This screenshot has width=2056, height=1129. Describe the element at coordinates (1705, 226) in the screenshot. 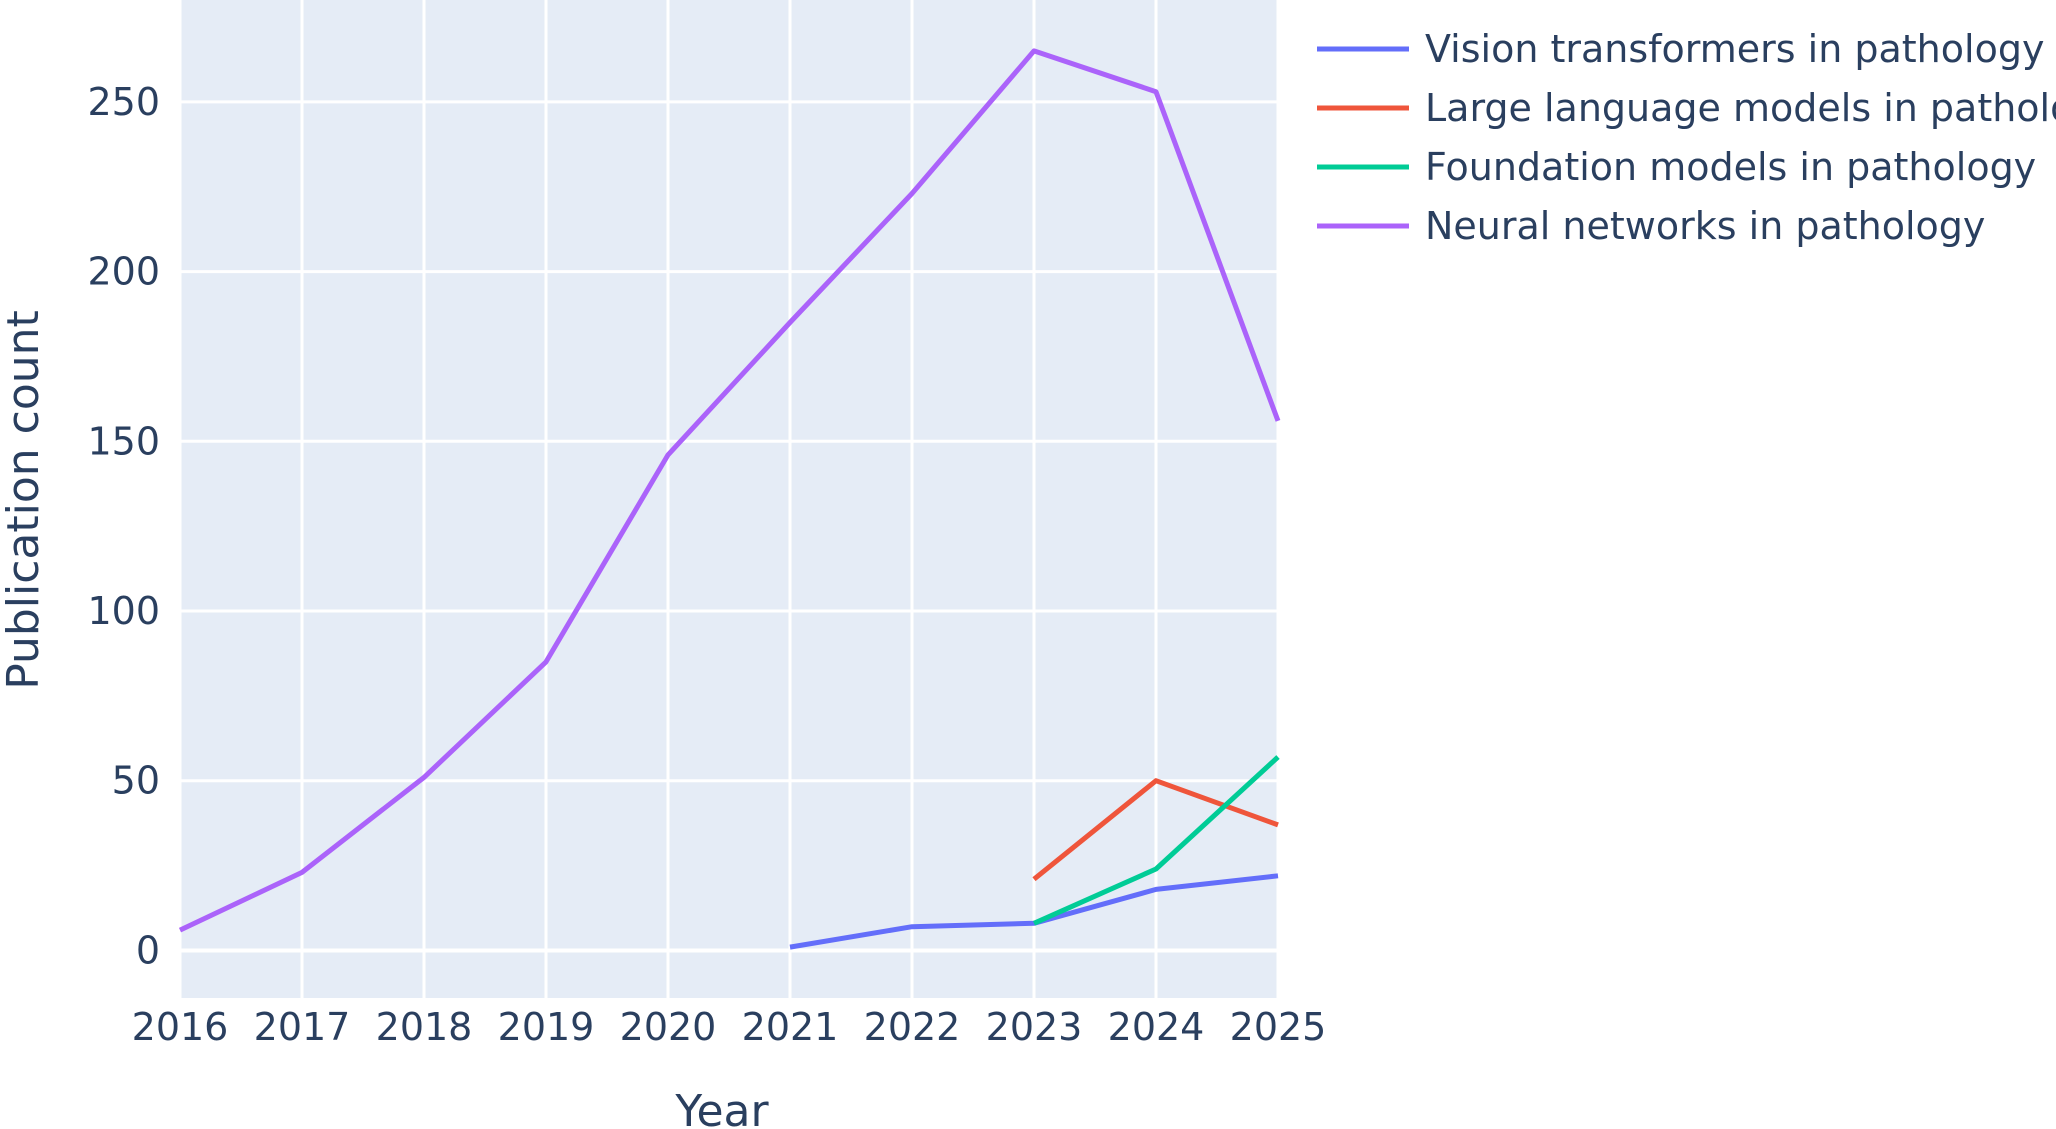

I see `legend-label: Neural networks in pathology` at that location.